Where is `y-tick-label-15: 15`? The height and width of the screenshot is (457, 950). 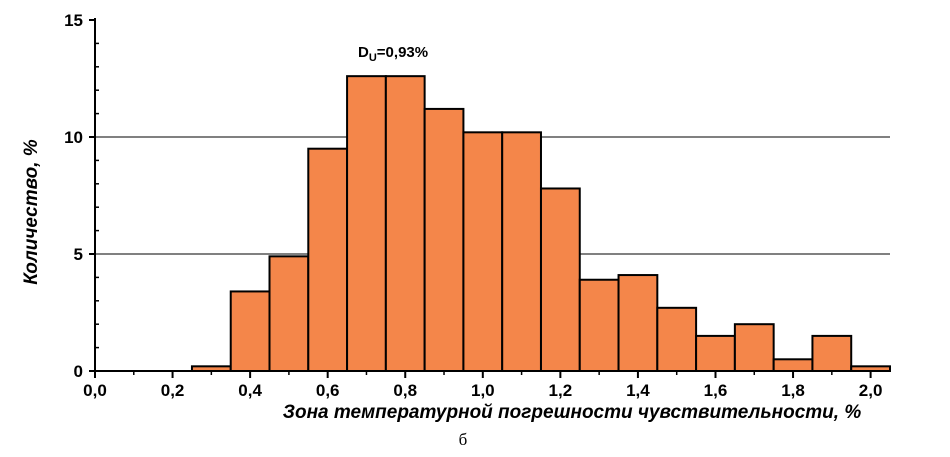
y-tick-label-15: 15 is located at coordinates (73, 20).